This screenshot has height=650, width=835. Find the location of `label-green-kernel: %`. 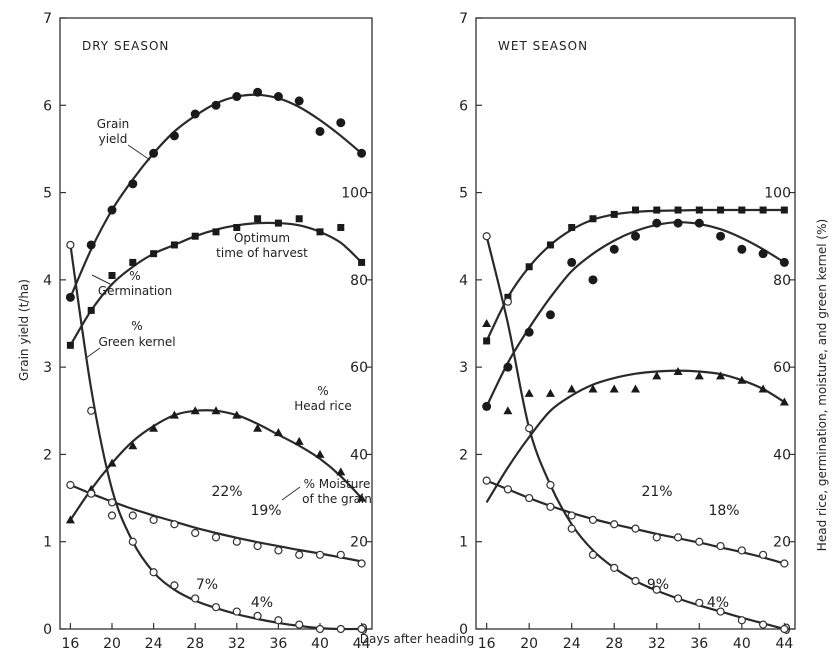

label-green-kernel: % is located at coordinates (136, 326).